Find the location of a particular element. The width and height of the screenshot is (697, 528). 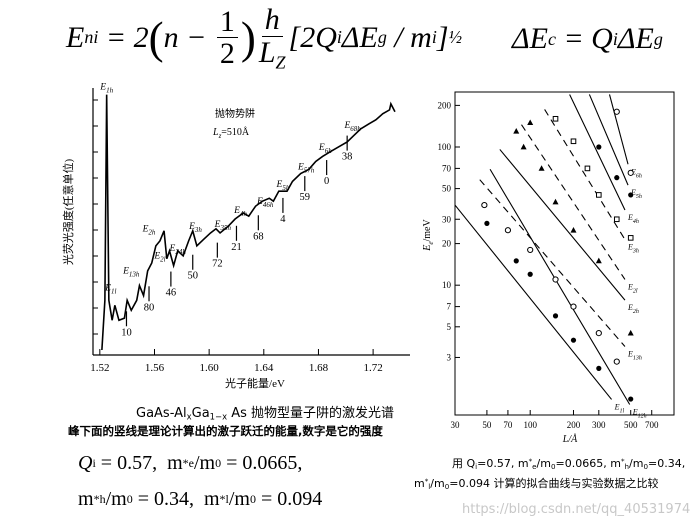

curve-label: E1l is located at coordinates (619, 408).